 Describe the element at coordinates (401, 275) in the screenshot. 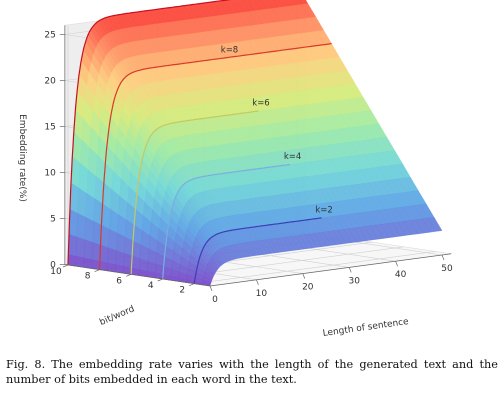

I see `x-tick-label: 40` at that location.